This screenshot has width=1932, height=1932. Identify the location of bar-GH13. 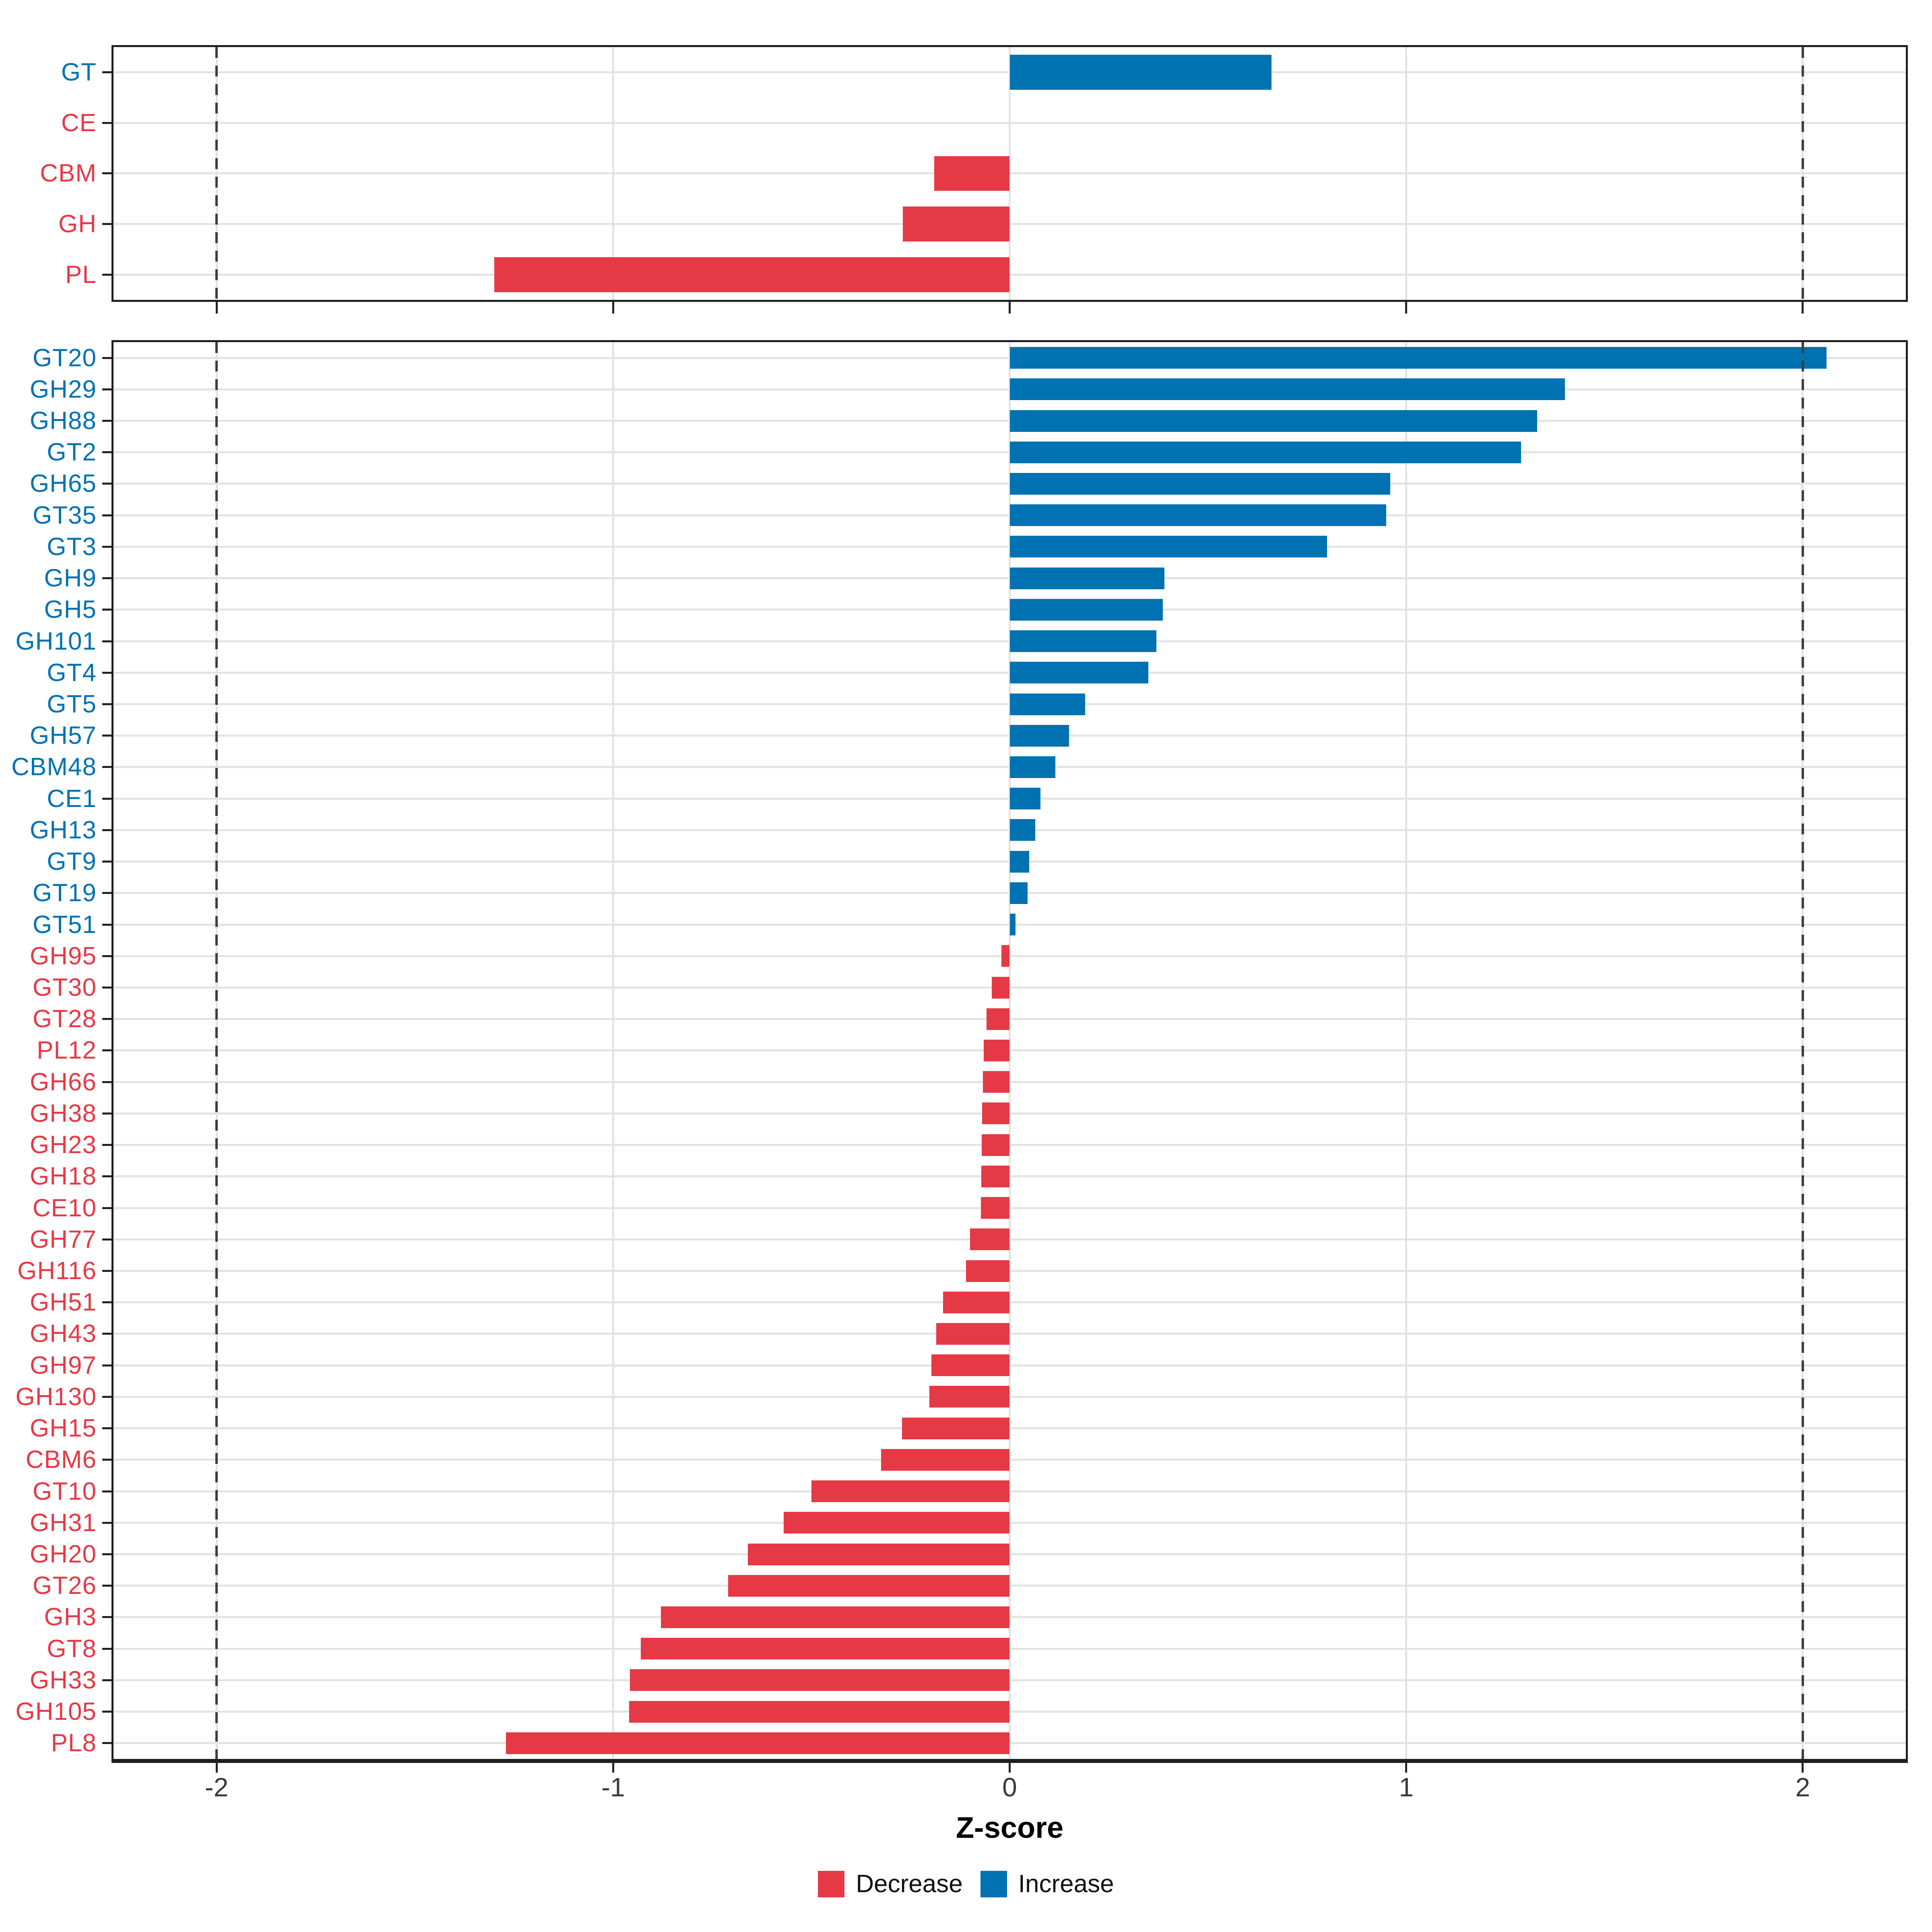
(1022, 830).